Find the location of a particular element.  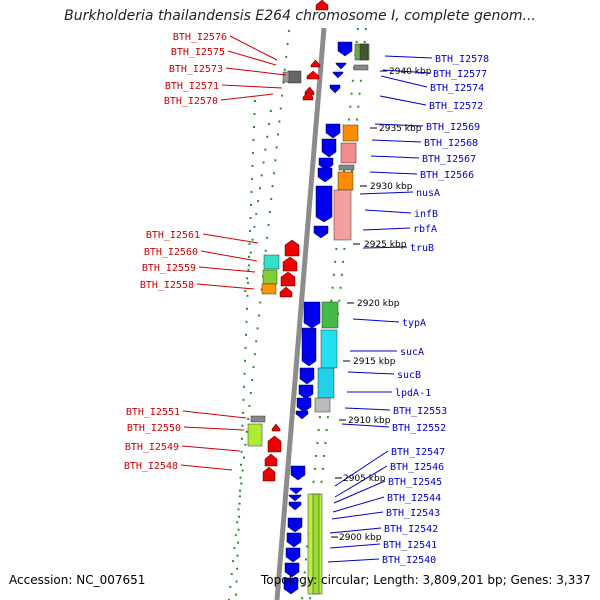

left-gene-label-1: BTH_I2575 is located at coordinates (198, 52).